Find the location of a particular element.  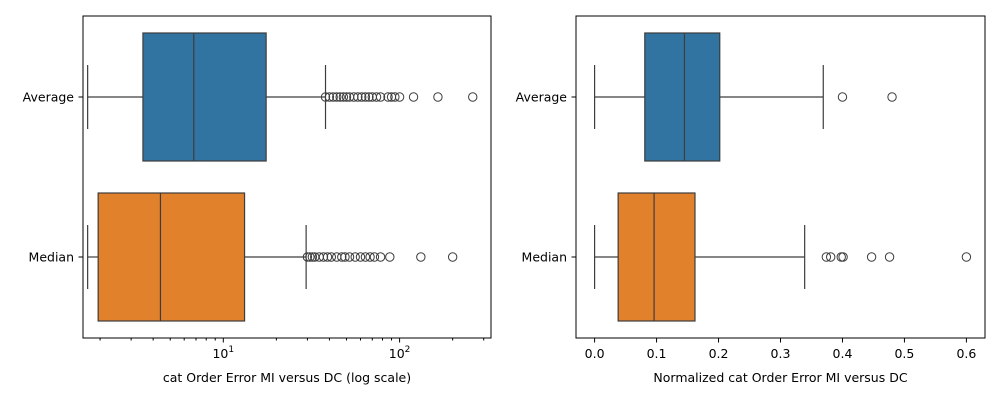

x-tick-label: 0.1 is located at coordinates (657, 353).